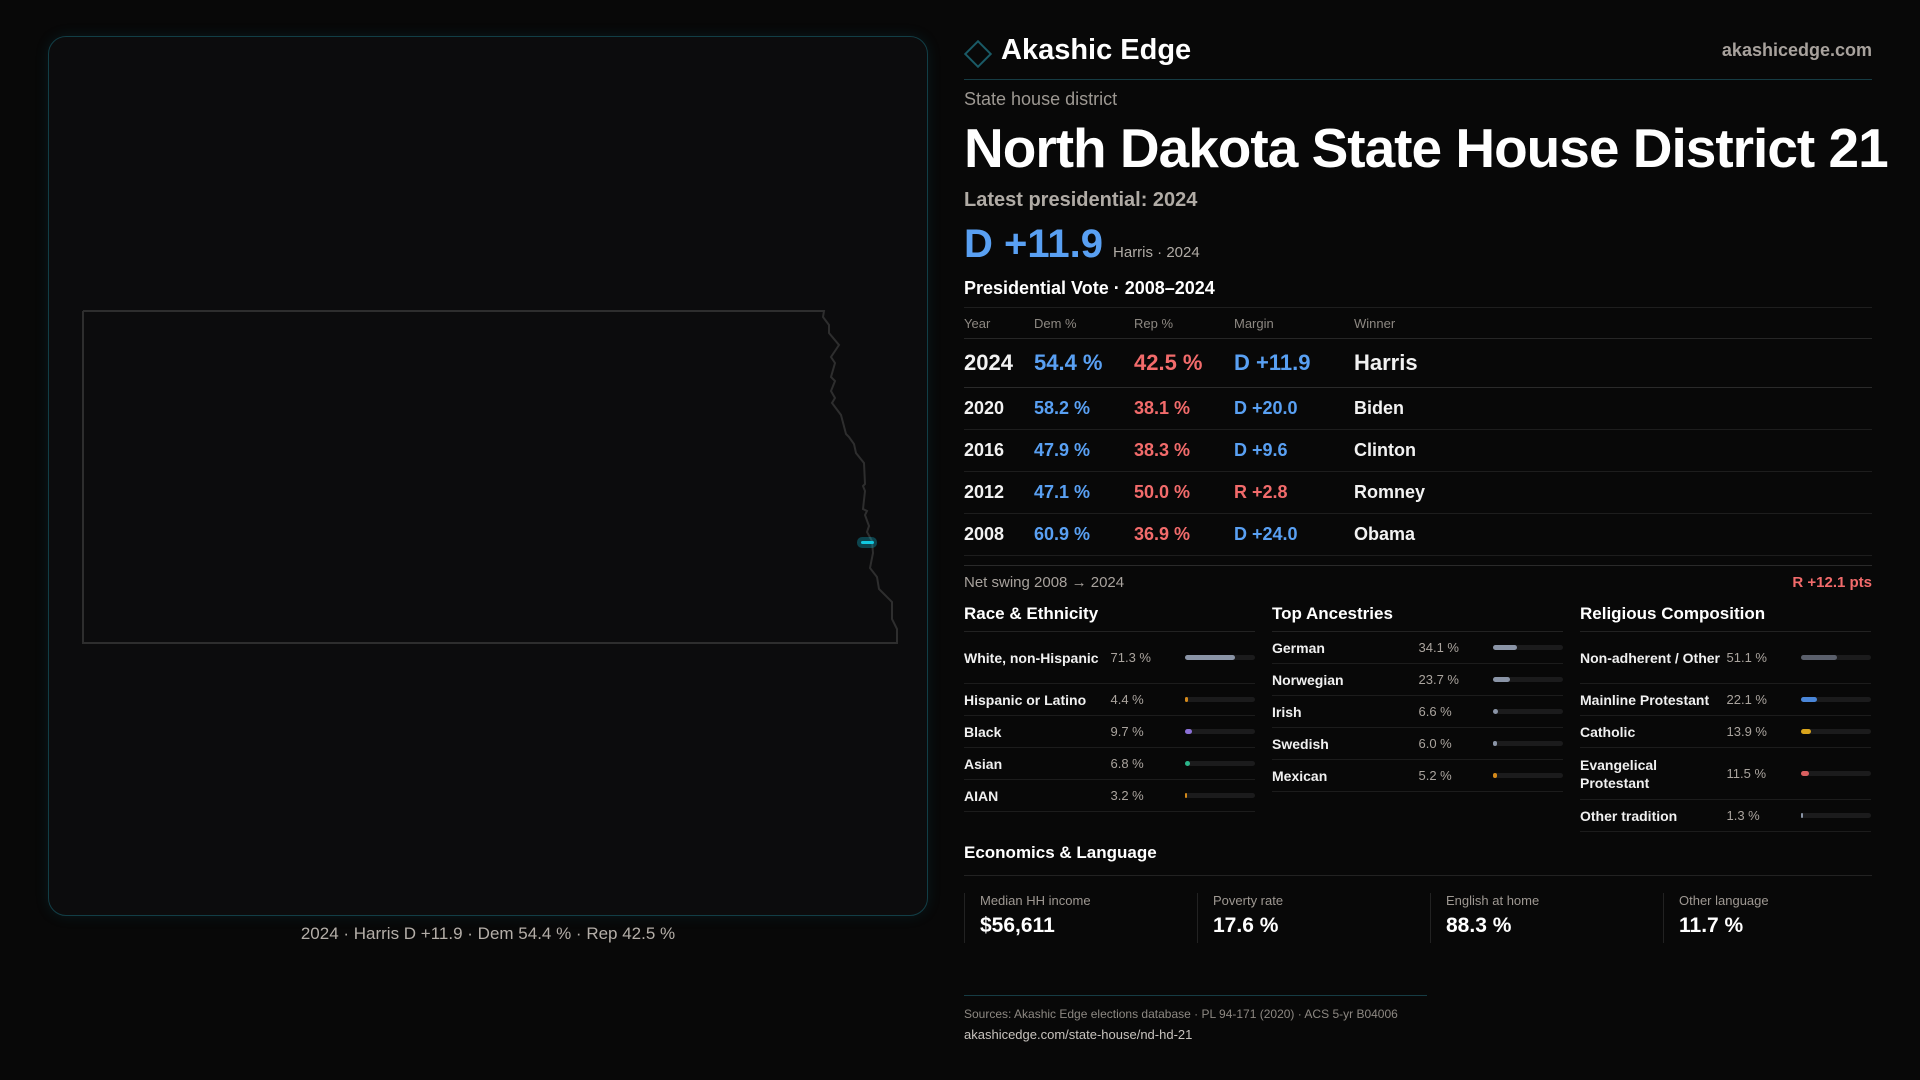 This screenshot has height=1080, width=1920. What do you see at coordinates (1294, 534) in the screenshot?
I see `cell-margin: D +24.0` at bounding box center [1294, 534].